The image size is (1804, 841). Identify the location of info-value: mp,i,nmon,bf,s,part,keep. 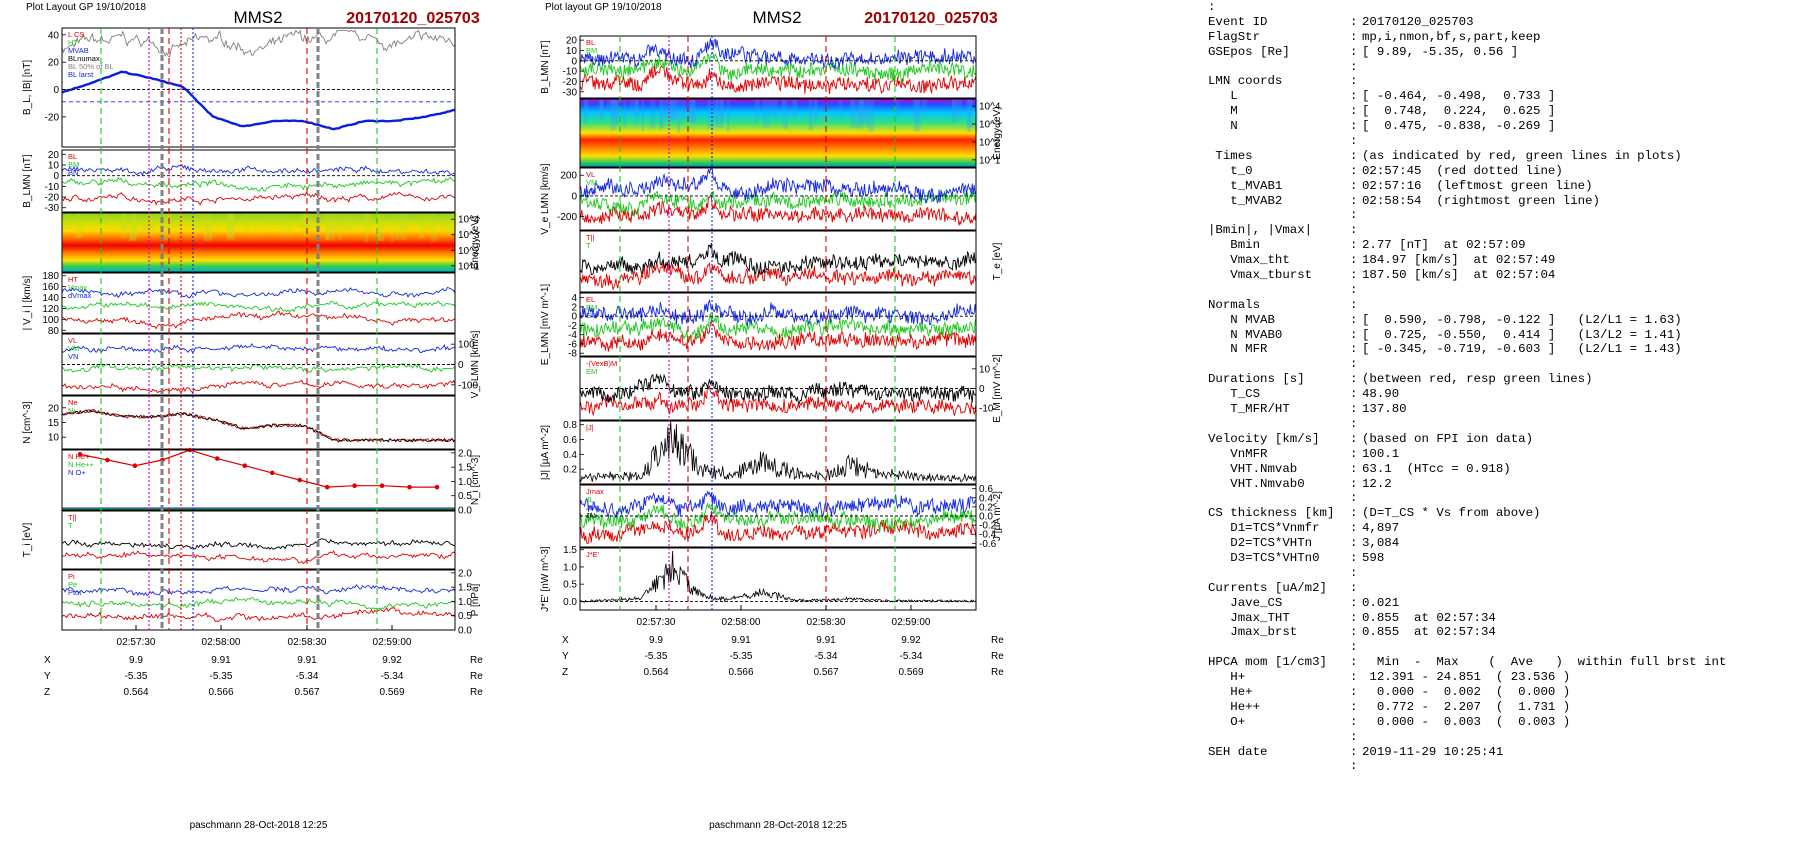
(1451, 36).